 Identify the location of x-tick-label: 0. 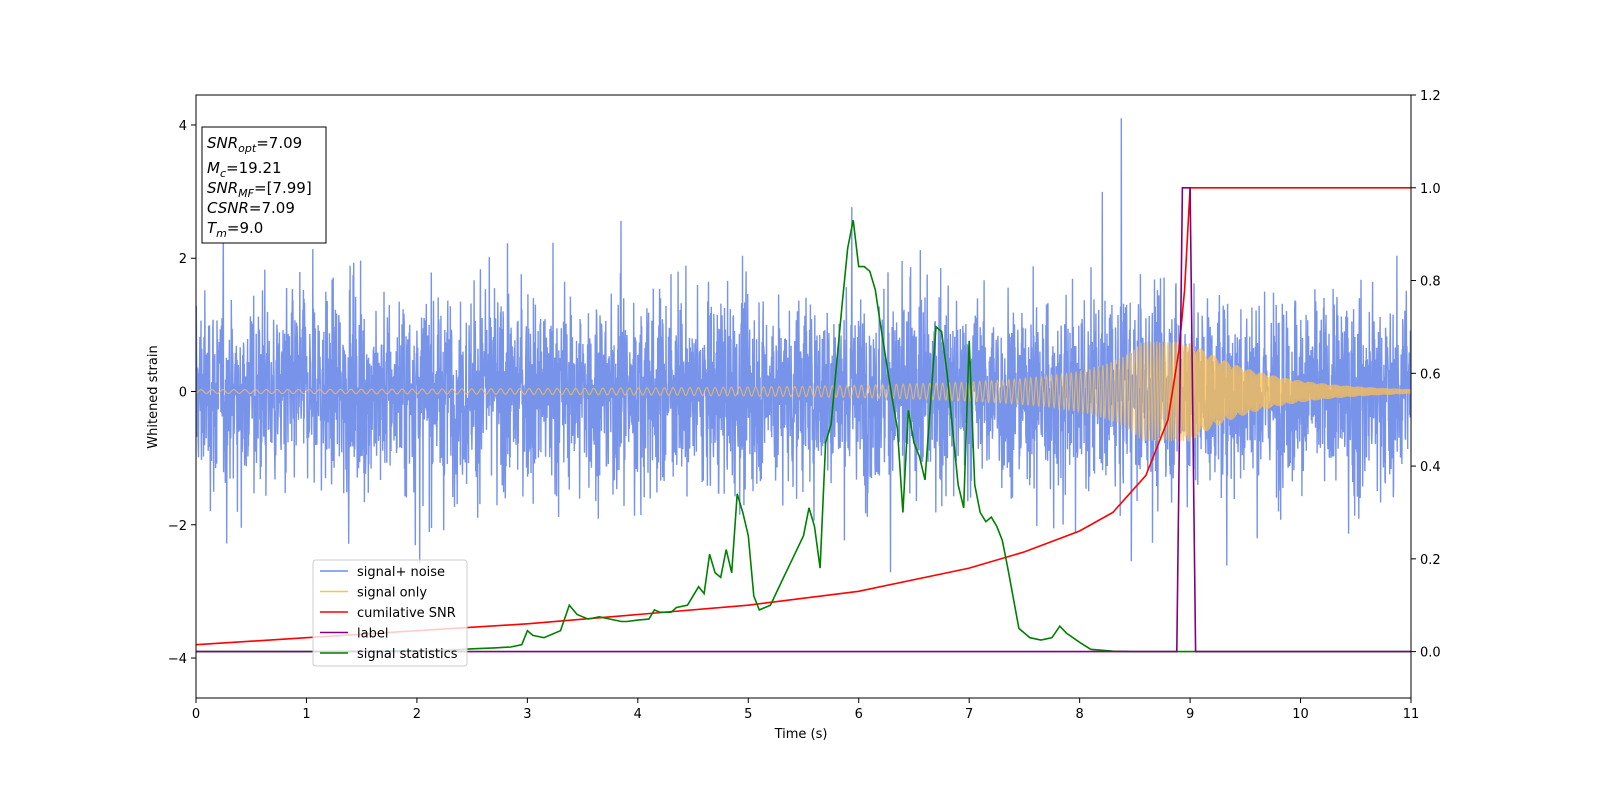
(196, 714).